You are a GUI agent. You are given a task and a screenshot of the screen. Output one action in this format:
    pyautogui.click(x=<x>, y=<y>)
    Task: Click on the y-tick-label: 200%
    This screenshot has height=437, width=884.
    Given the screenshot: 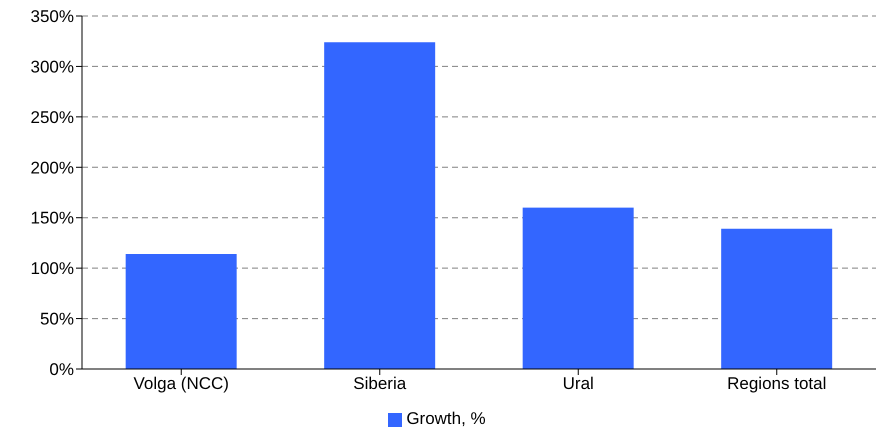 What is the action you would take?
    pyautogui.click(x=52, y=168)
    